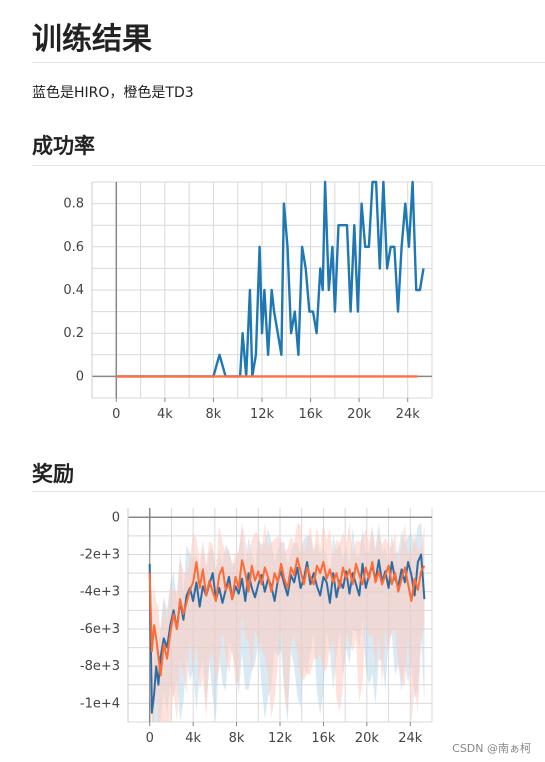 The height and width of the screenshot is (762, 545). What do you see at coordinates (73, 290) in the screenshot?
I see `y-tick-label: 0.4` at bounding box center [73, 290].